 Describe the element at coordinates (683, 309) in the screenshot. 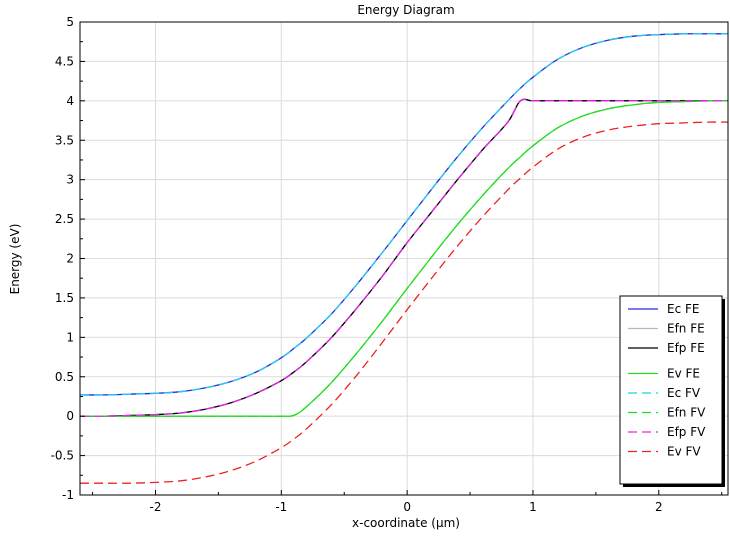

I see `legend-entry-label: Ec FE` at that location.